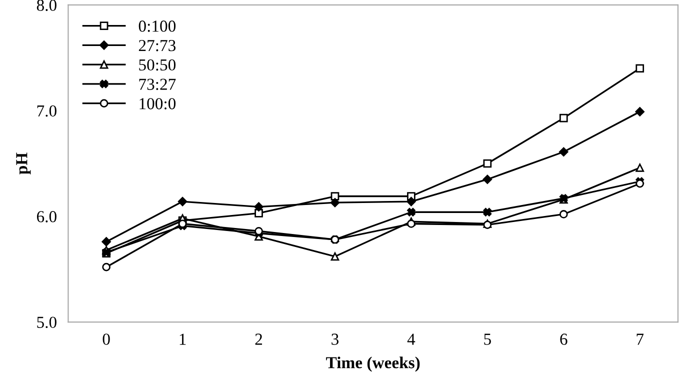 The height and width of the screenshot is (382, 689). I want to click on x-tick-label: 1, so click(183, 339).